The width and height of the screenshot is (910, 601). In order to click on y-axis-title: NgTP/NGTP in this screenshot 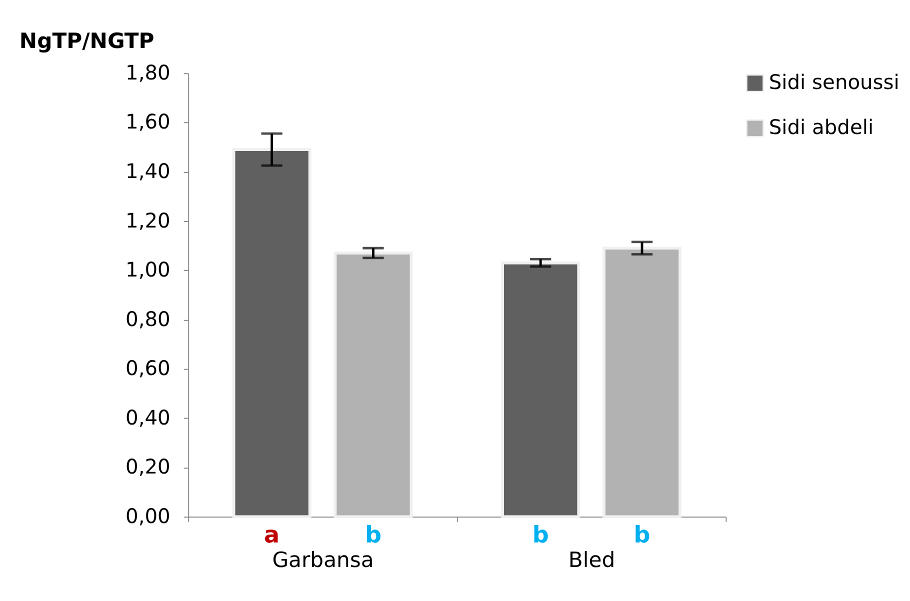, I will do `click(86, 41)`.